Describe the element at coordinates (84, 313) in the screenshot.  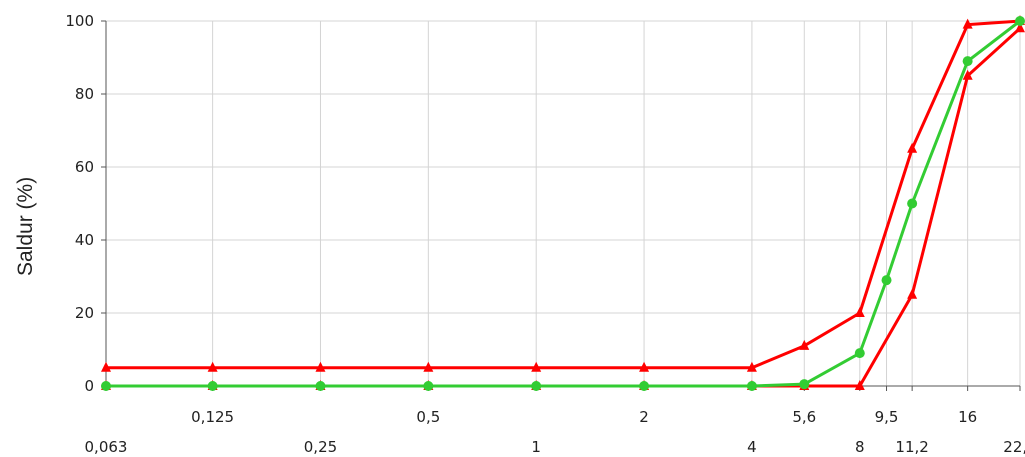
I see `y-tick-label: 20` at that location.